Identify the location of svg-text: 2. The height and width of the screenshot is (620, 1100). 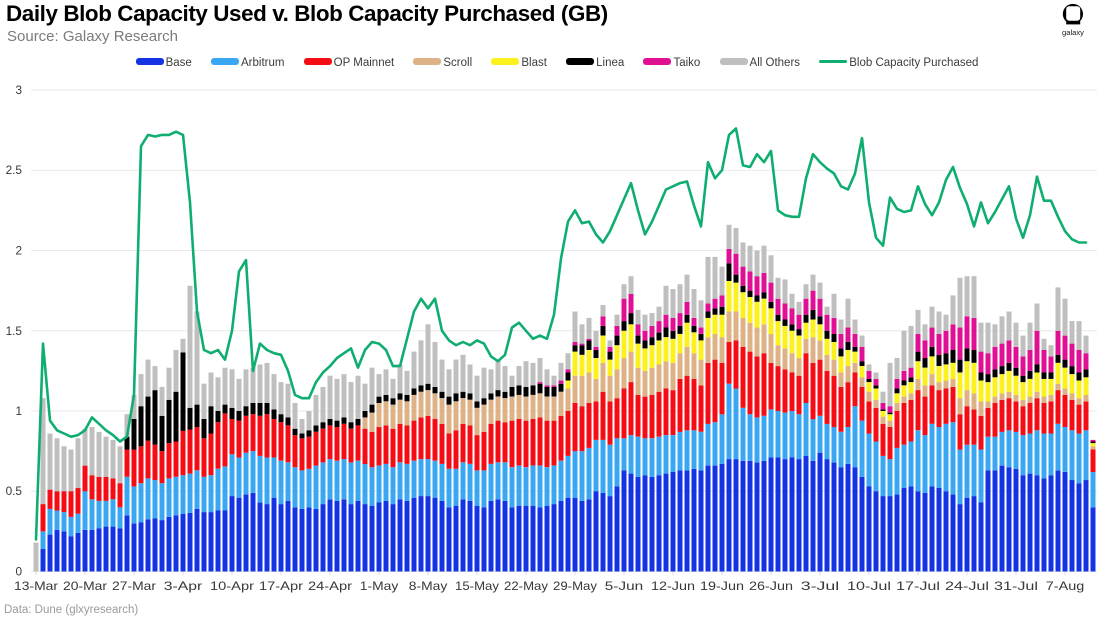
(18, 251).